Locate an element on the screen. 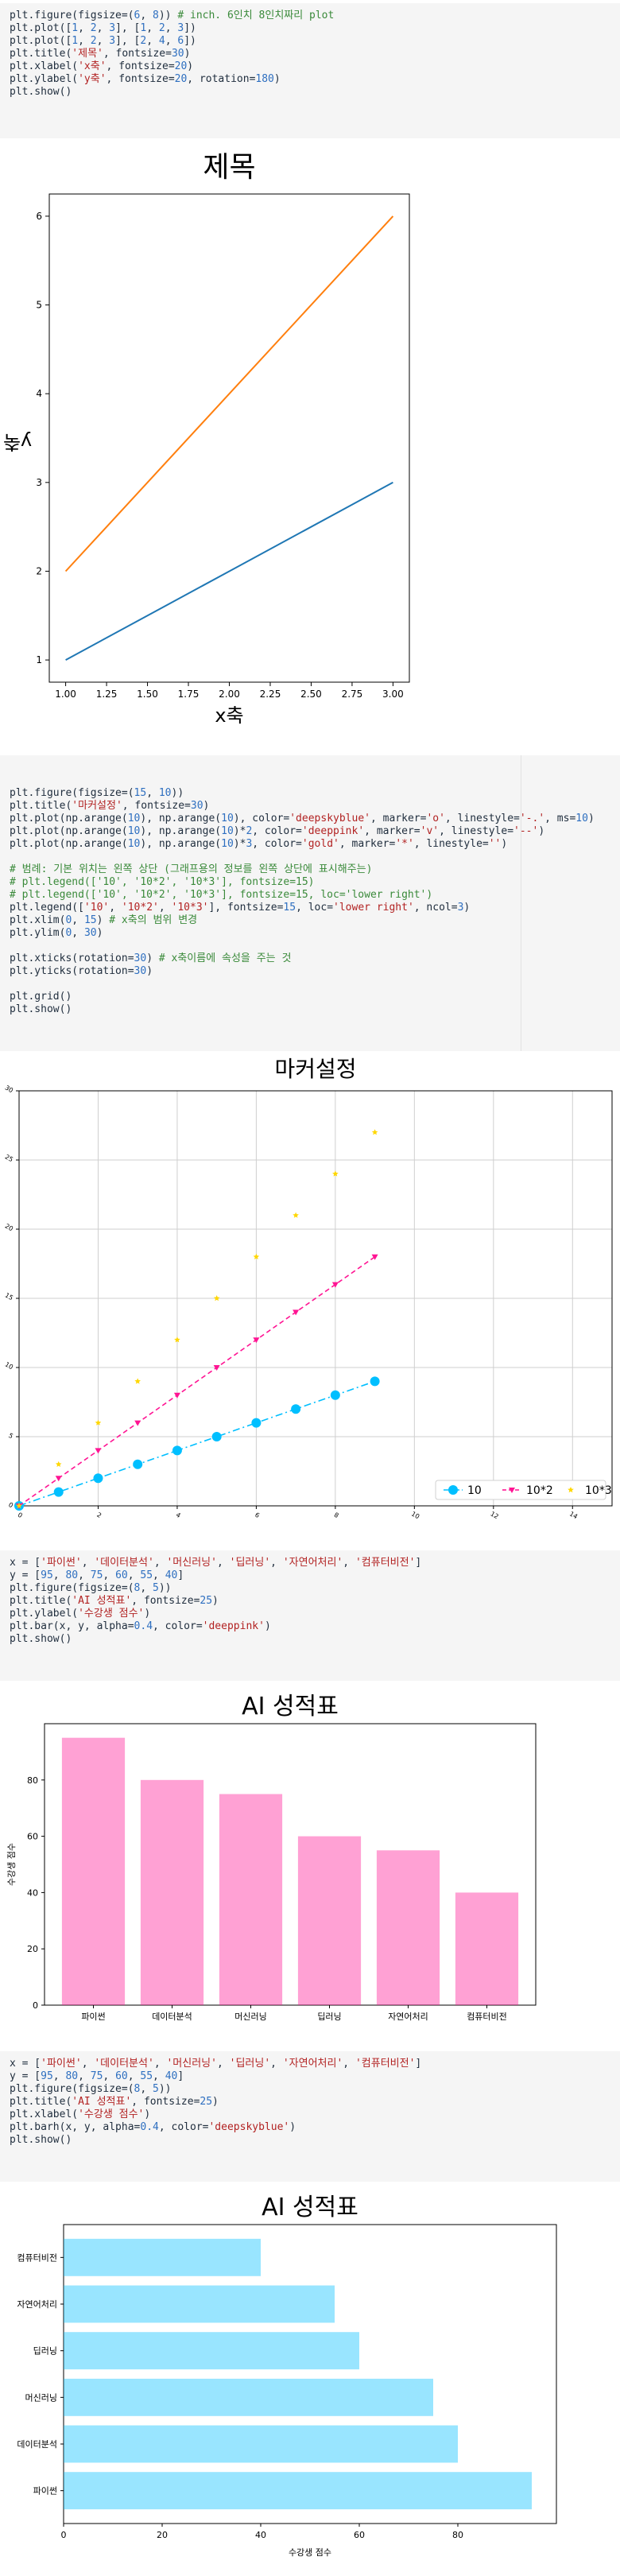  y-tick-label: 0 is located at coordinates (10, 1505).